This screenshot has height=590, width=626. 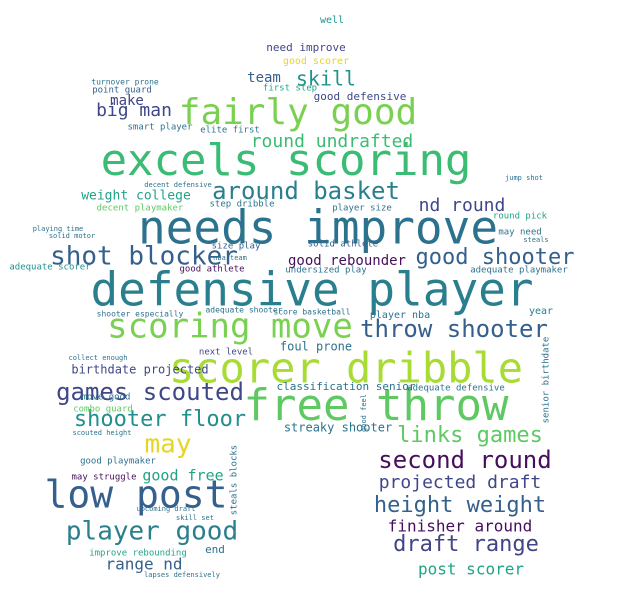 I want to click on cloud-word: jump shot, so click(x=524, y=178).